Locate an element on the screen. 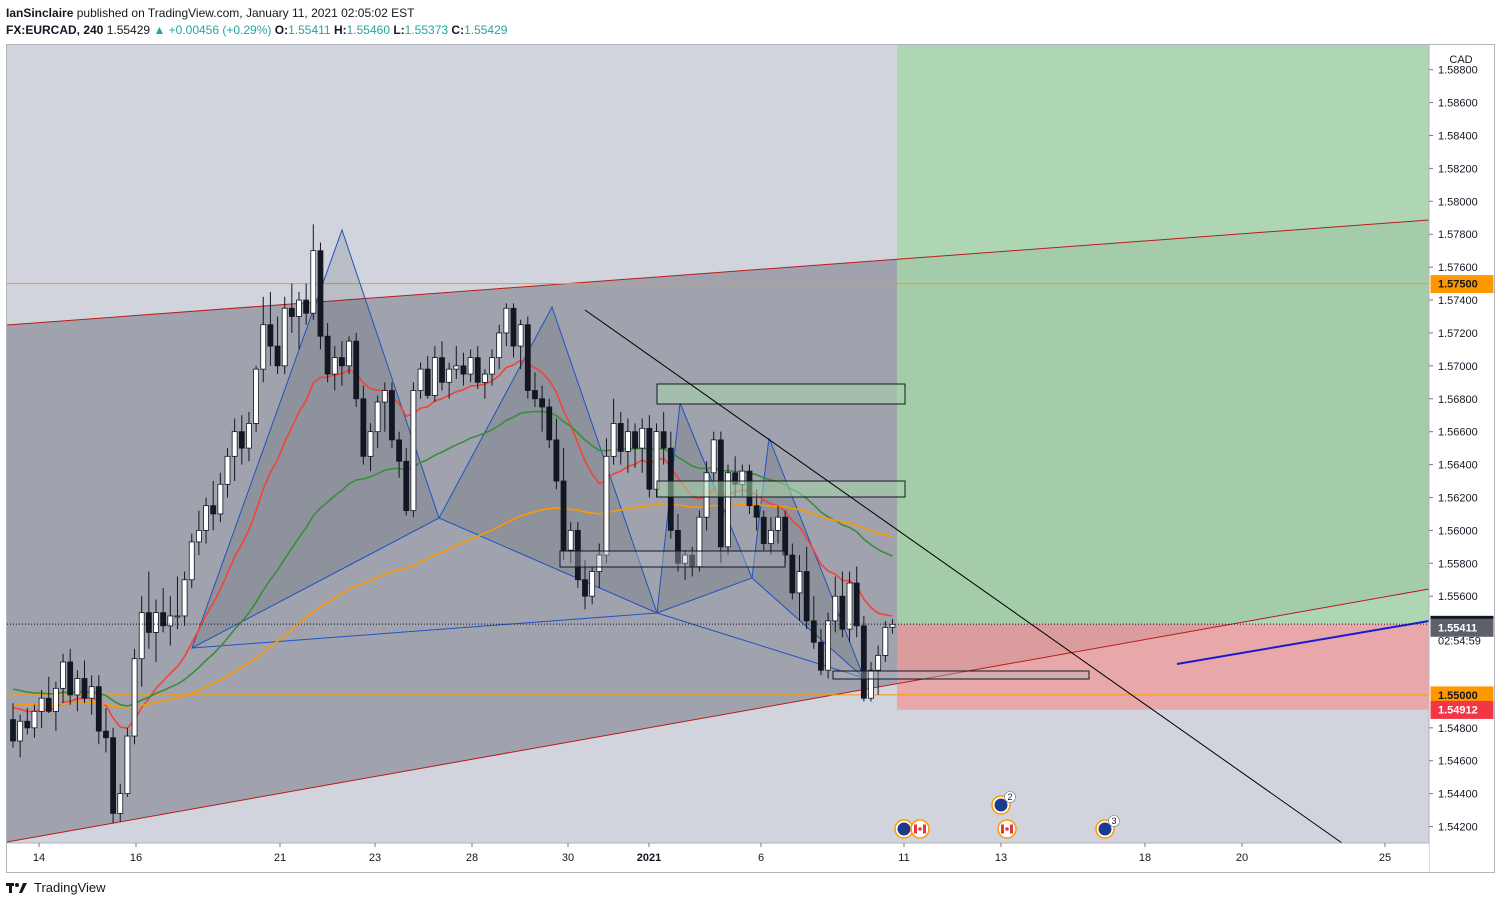 Image resolution: width=1500 pixels, height=909 pixels. event-count-label: 2 is located at coordinates (1009, 797).